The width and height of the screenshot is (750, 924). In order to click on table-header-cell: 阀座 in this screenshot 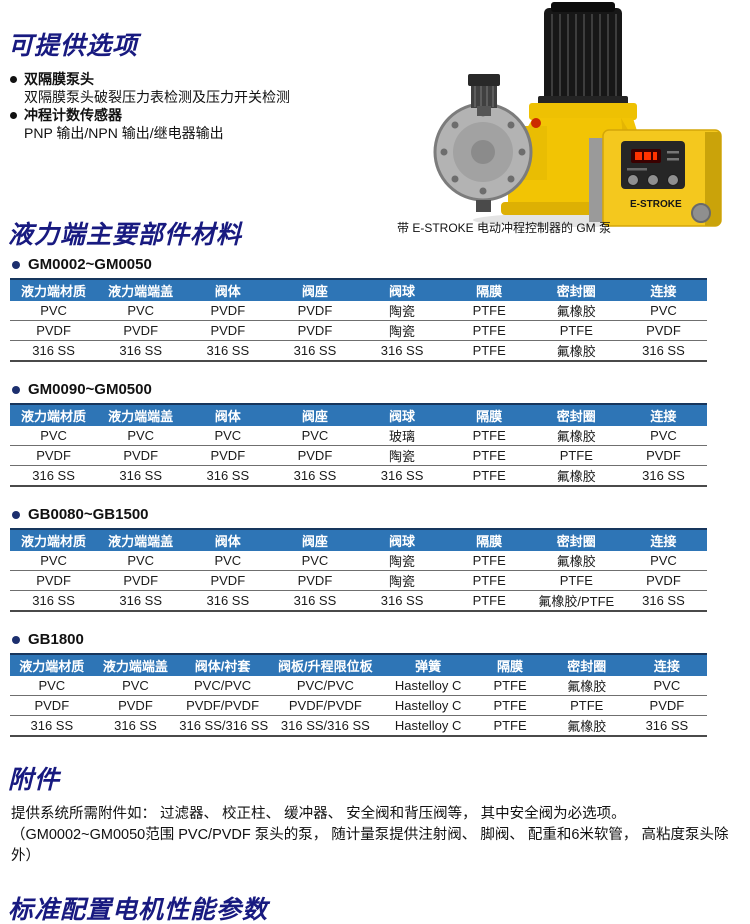, I will do `click(315, 414)`.